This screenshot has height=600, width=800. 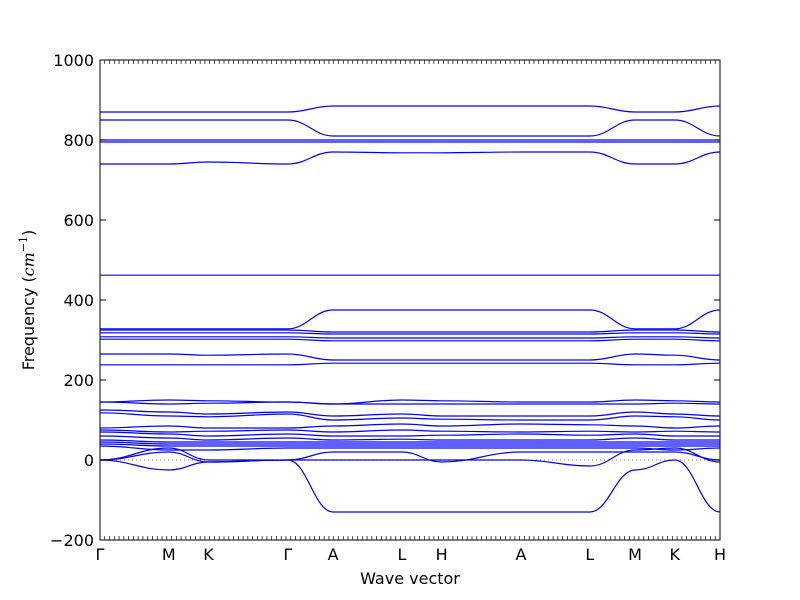 I want to click on y-tick-label: 1000, so click(x=73, y=60).